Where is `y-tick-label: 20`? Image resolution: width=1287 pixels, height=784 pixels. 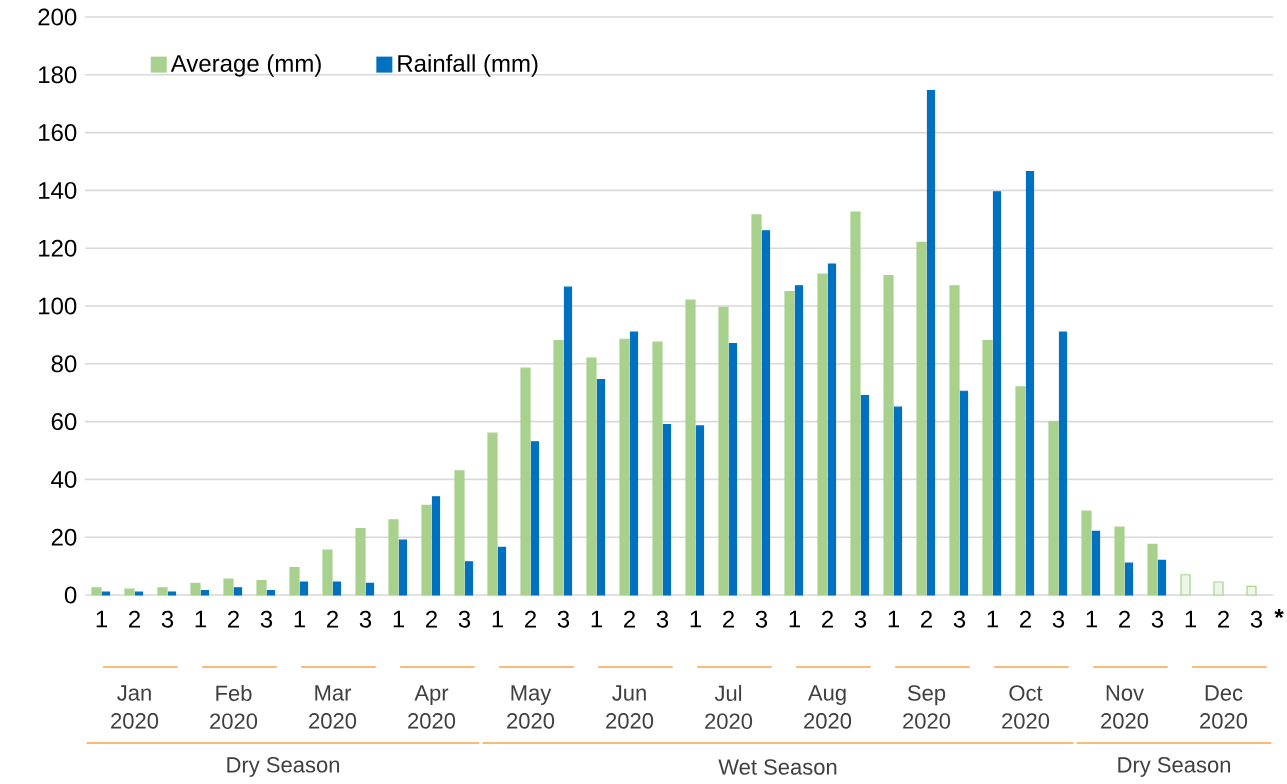
y-tick-label: 20 is located at coordinates (64, 537).